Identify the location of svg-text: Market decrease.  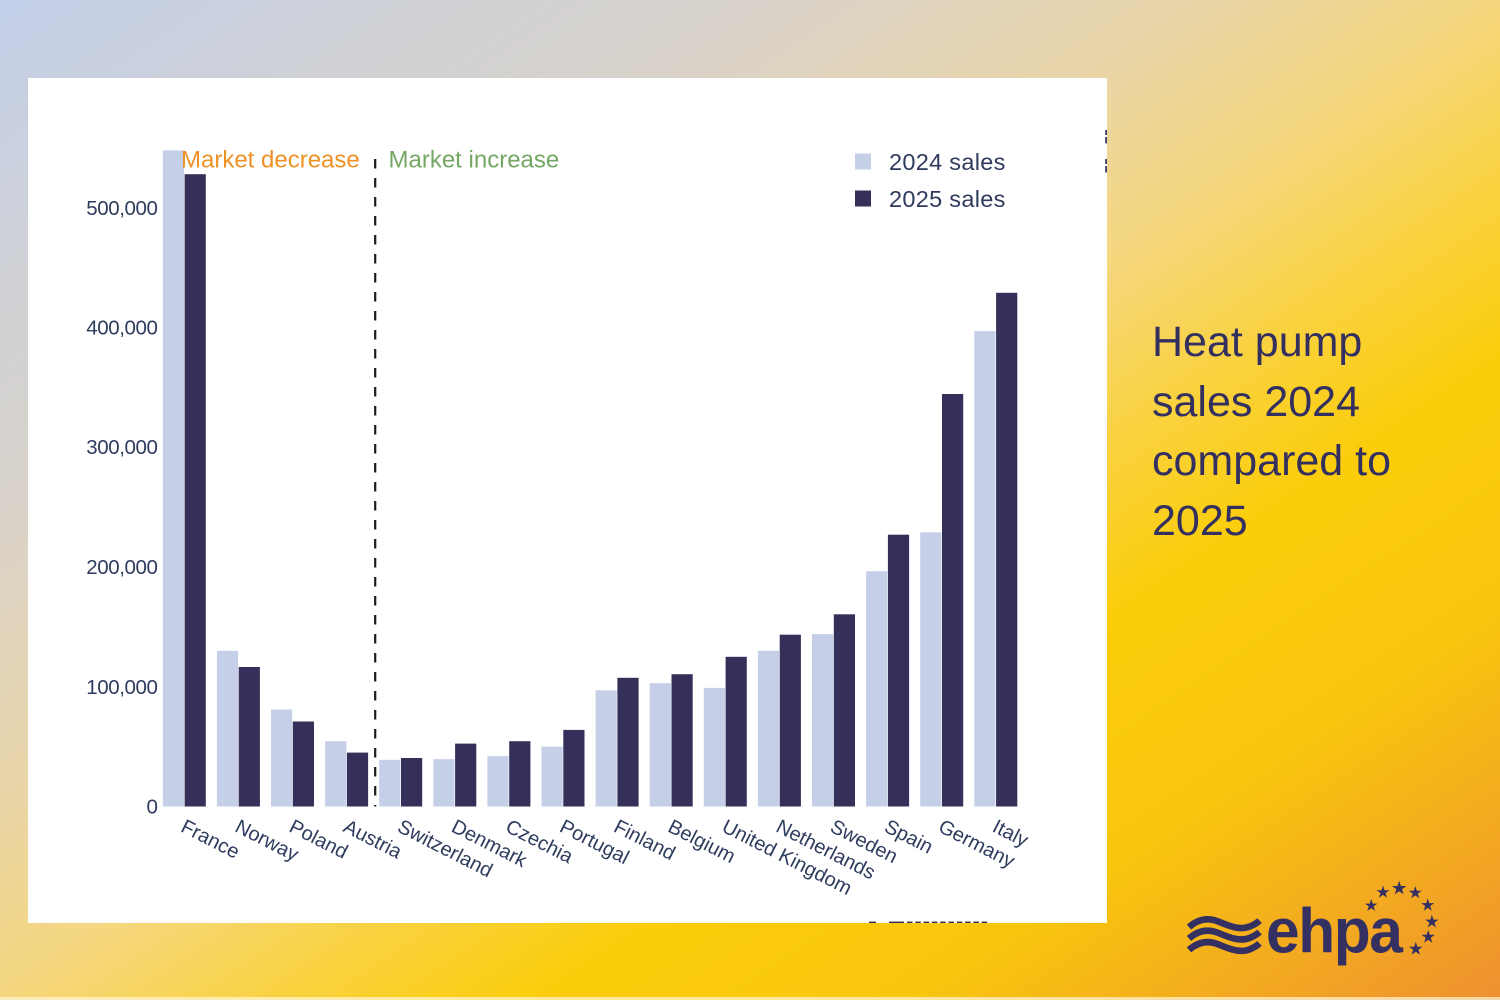
(270, 160).